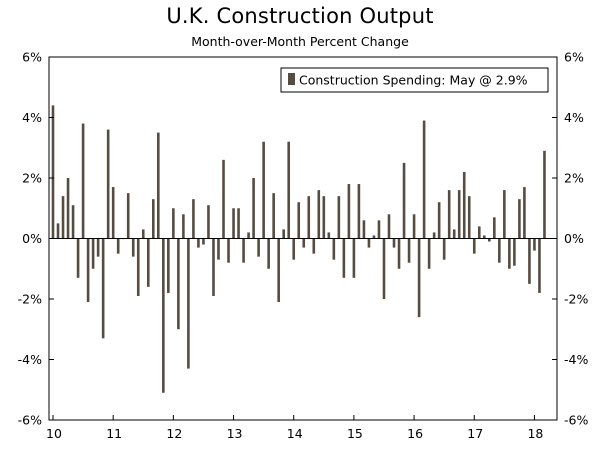 This screenshot has width=600, height=457. I want to click on x-tick-label: 18, so click(535, 433).